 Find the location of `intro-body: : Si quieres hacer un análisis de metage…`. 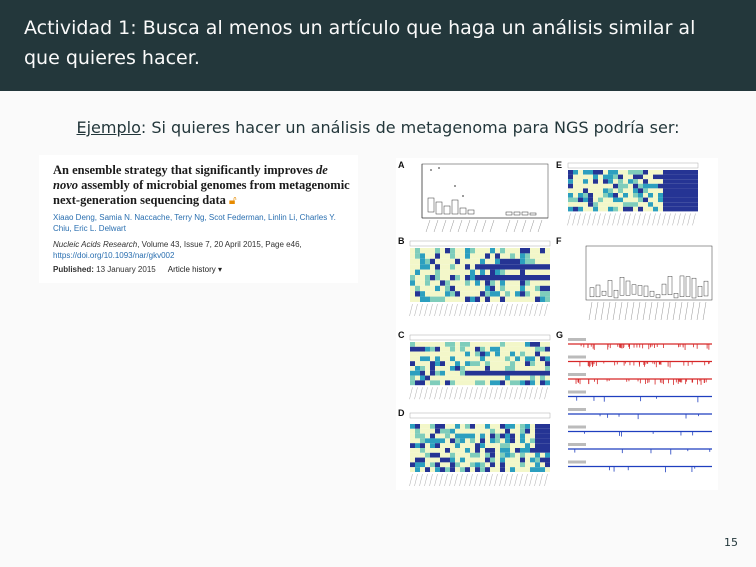

intro-body: : Si quieres hacer un análisis de metage… is located at coordinates (410, 127).